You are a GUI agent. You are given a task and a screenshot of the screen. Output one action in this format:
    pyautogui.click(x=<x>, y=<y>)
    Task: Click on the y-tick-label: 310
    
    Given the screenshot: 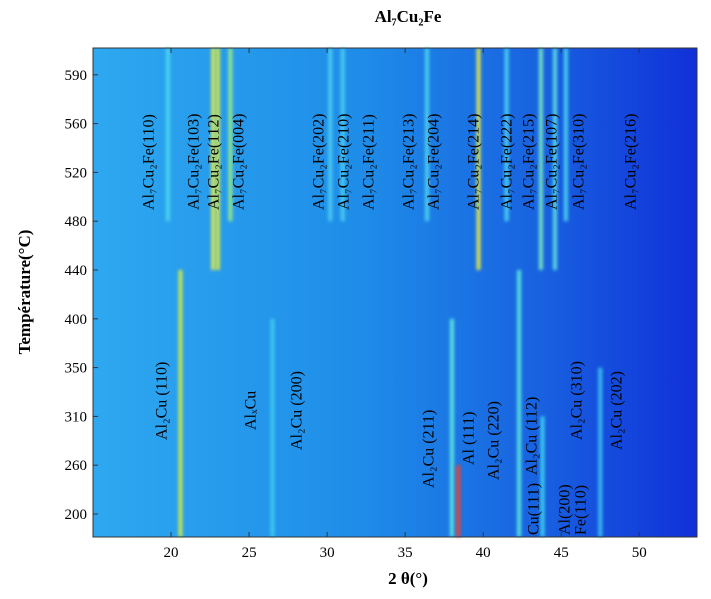 What is the action you would take?
    pyautogui.click(x=76, y=417)
    